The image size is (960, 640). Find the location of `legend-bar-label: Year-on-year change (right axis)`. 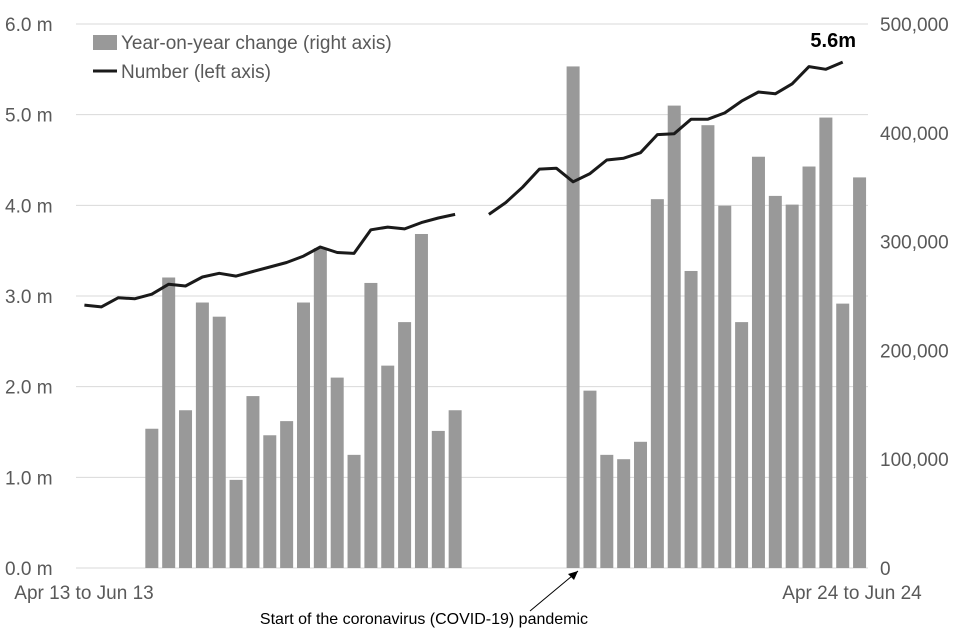

legend-bar-label: Year-on-year change (right axis) is located at coordinates (256, 43).